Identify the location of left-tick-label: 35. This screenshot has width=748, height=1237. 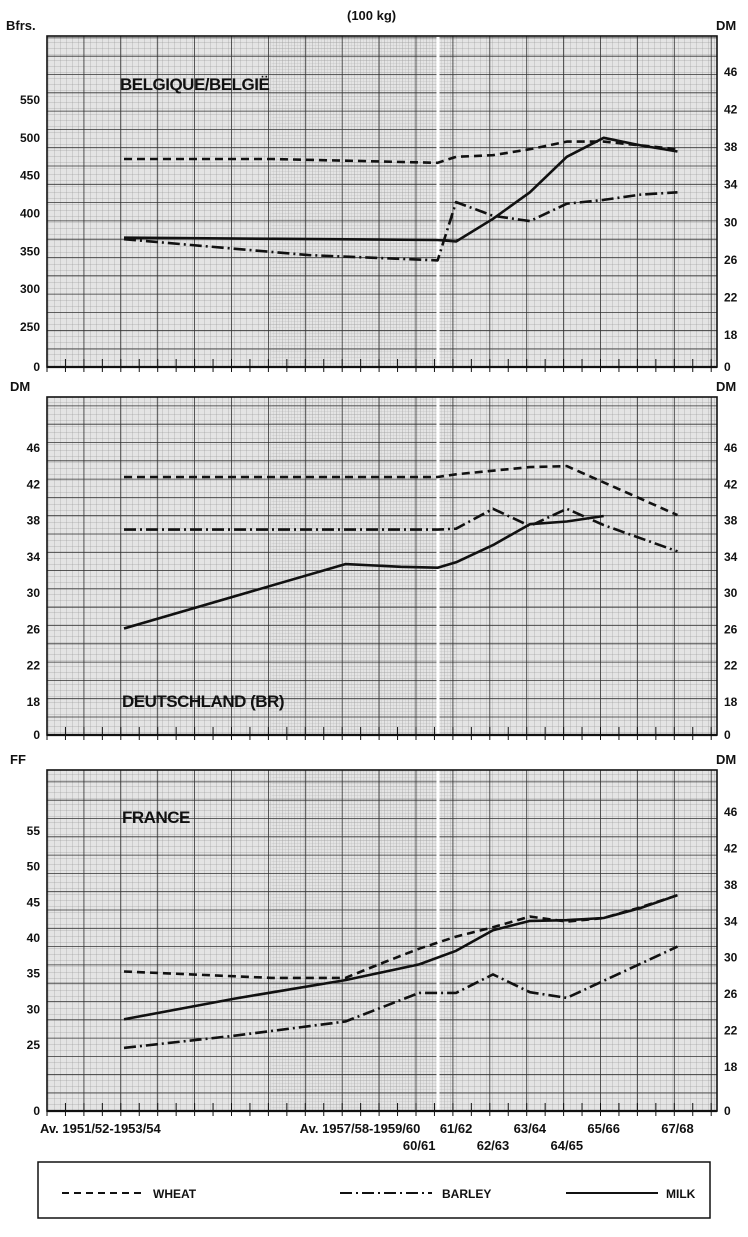
(34, 974).